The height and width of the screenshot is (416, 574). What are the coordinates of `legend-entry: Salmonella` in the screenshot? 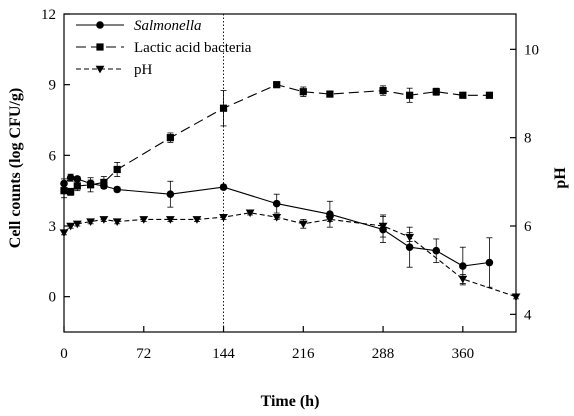 It's located at (139, 26).